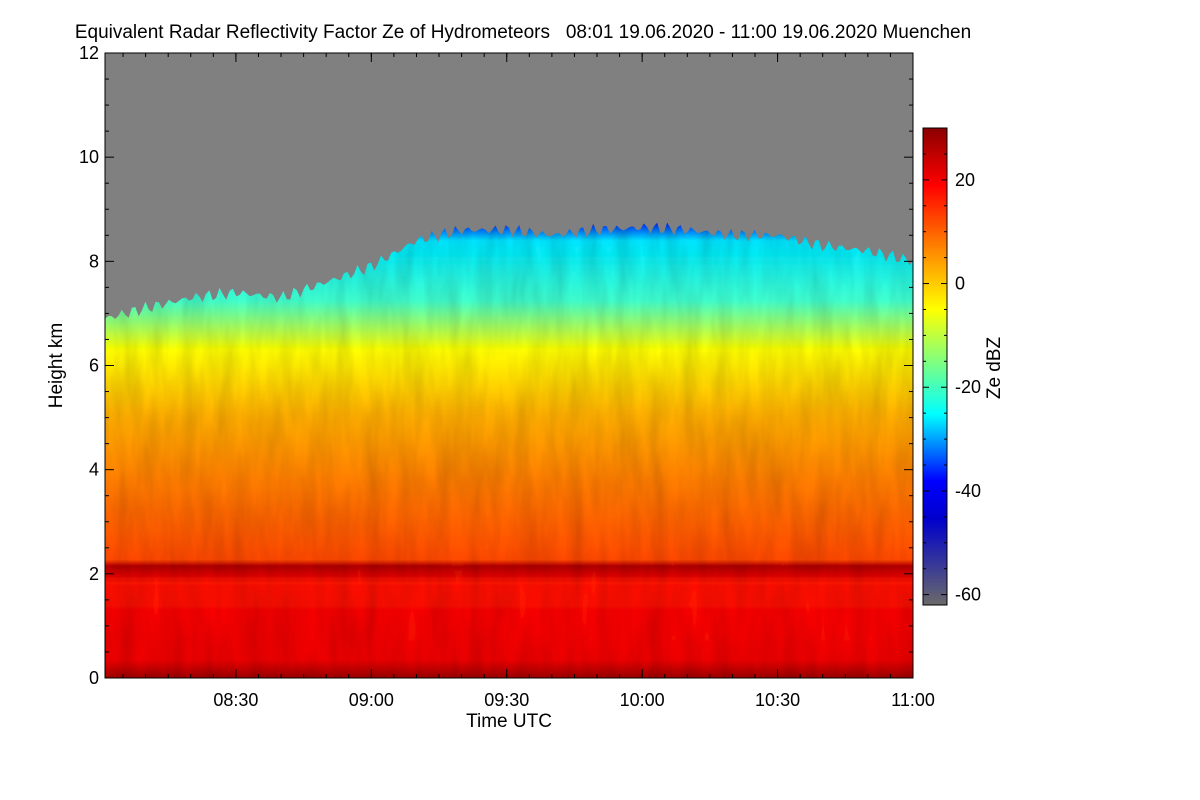 Image resolution: width=1200 pixels, height=800 pixels. What do you see at coordinates (89, 53) in the screenshot?
I see `y-tick-label: 12` at bounding box center [89, 53].